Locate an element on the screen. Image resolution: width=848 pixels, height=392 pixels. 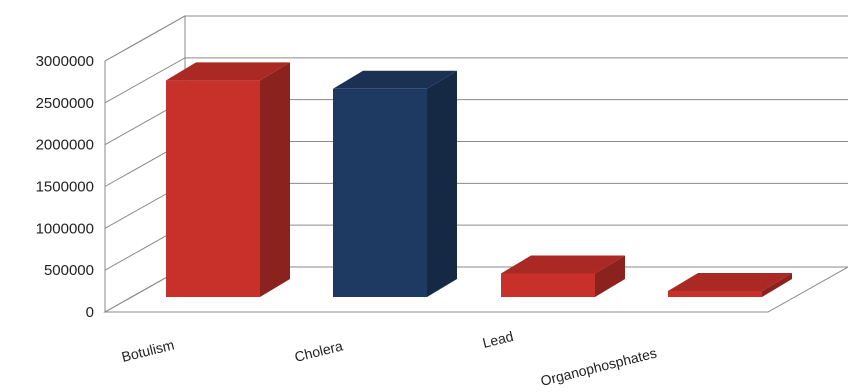
y-tick-label: 1000000 is located at coordinates (65, 228).